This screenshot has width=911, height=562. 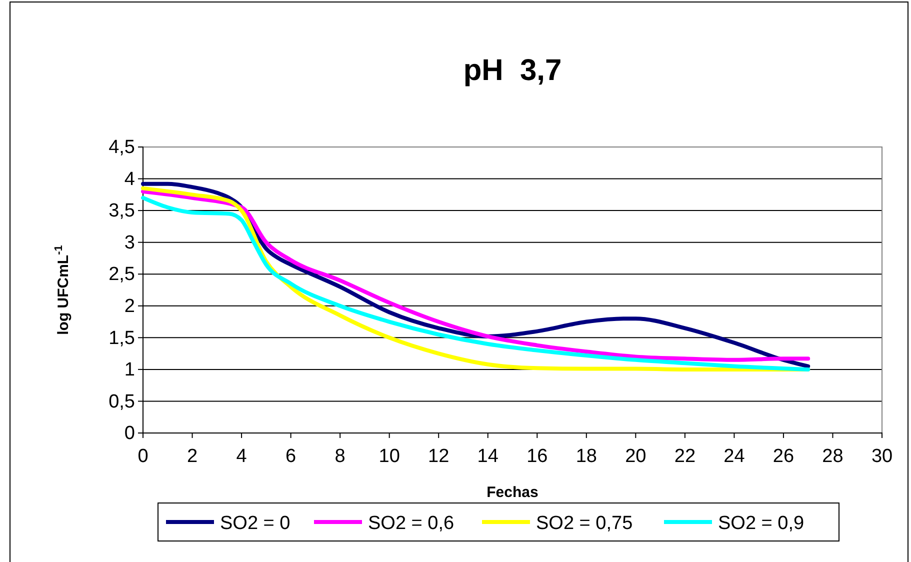 What do you see at coordinates (340, 456) in the screenshot?
I see `x-tick-label: 8` at bounding box center [340, 456].